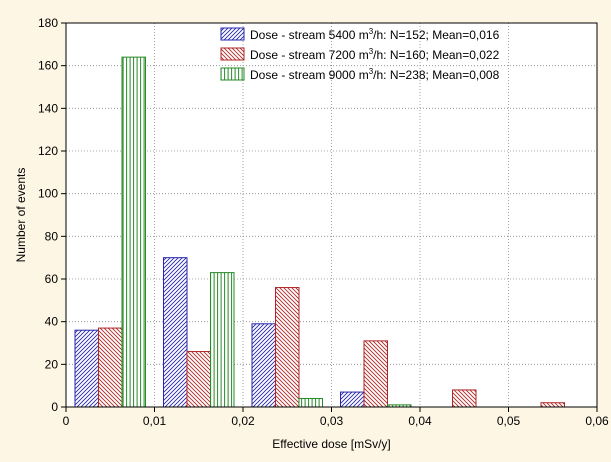 Image resolution: width=611 pixels, height=462 pixels. Describe the element at coordinates (66, 421) in the screenshot. I see `x-tick-label: 0` at that location.